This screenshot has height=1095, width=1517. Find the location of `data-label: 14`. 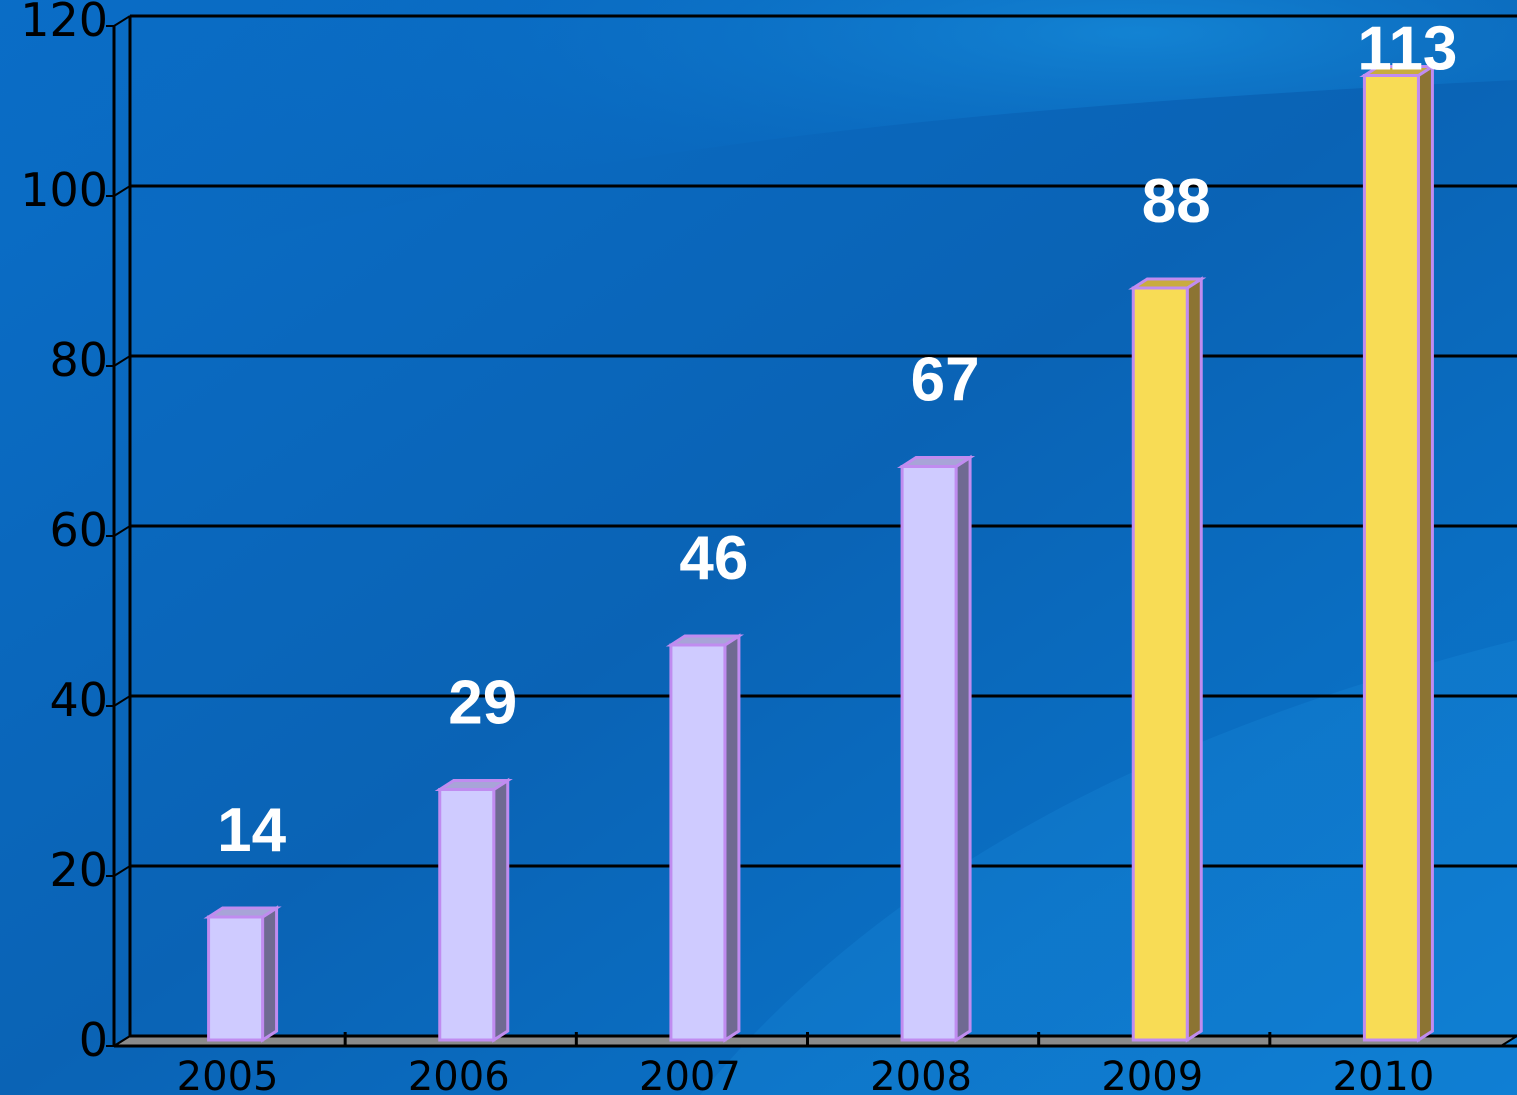

data-label: 14 is located at coordinates (251, 830).